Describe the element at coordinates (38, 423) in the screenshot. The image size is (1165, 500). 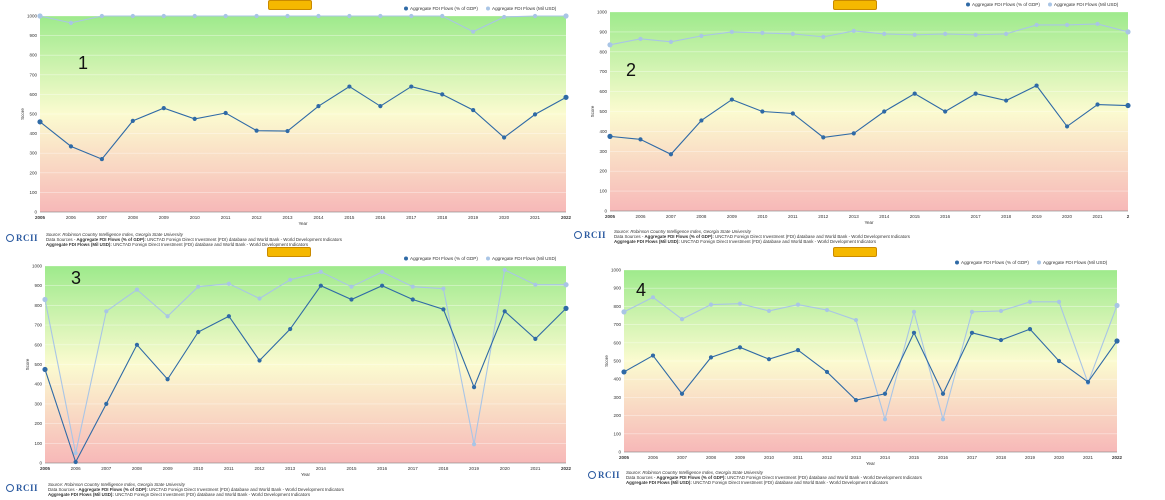
I see `chart-3-y-tick-label: 200` at that location.